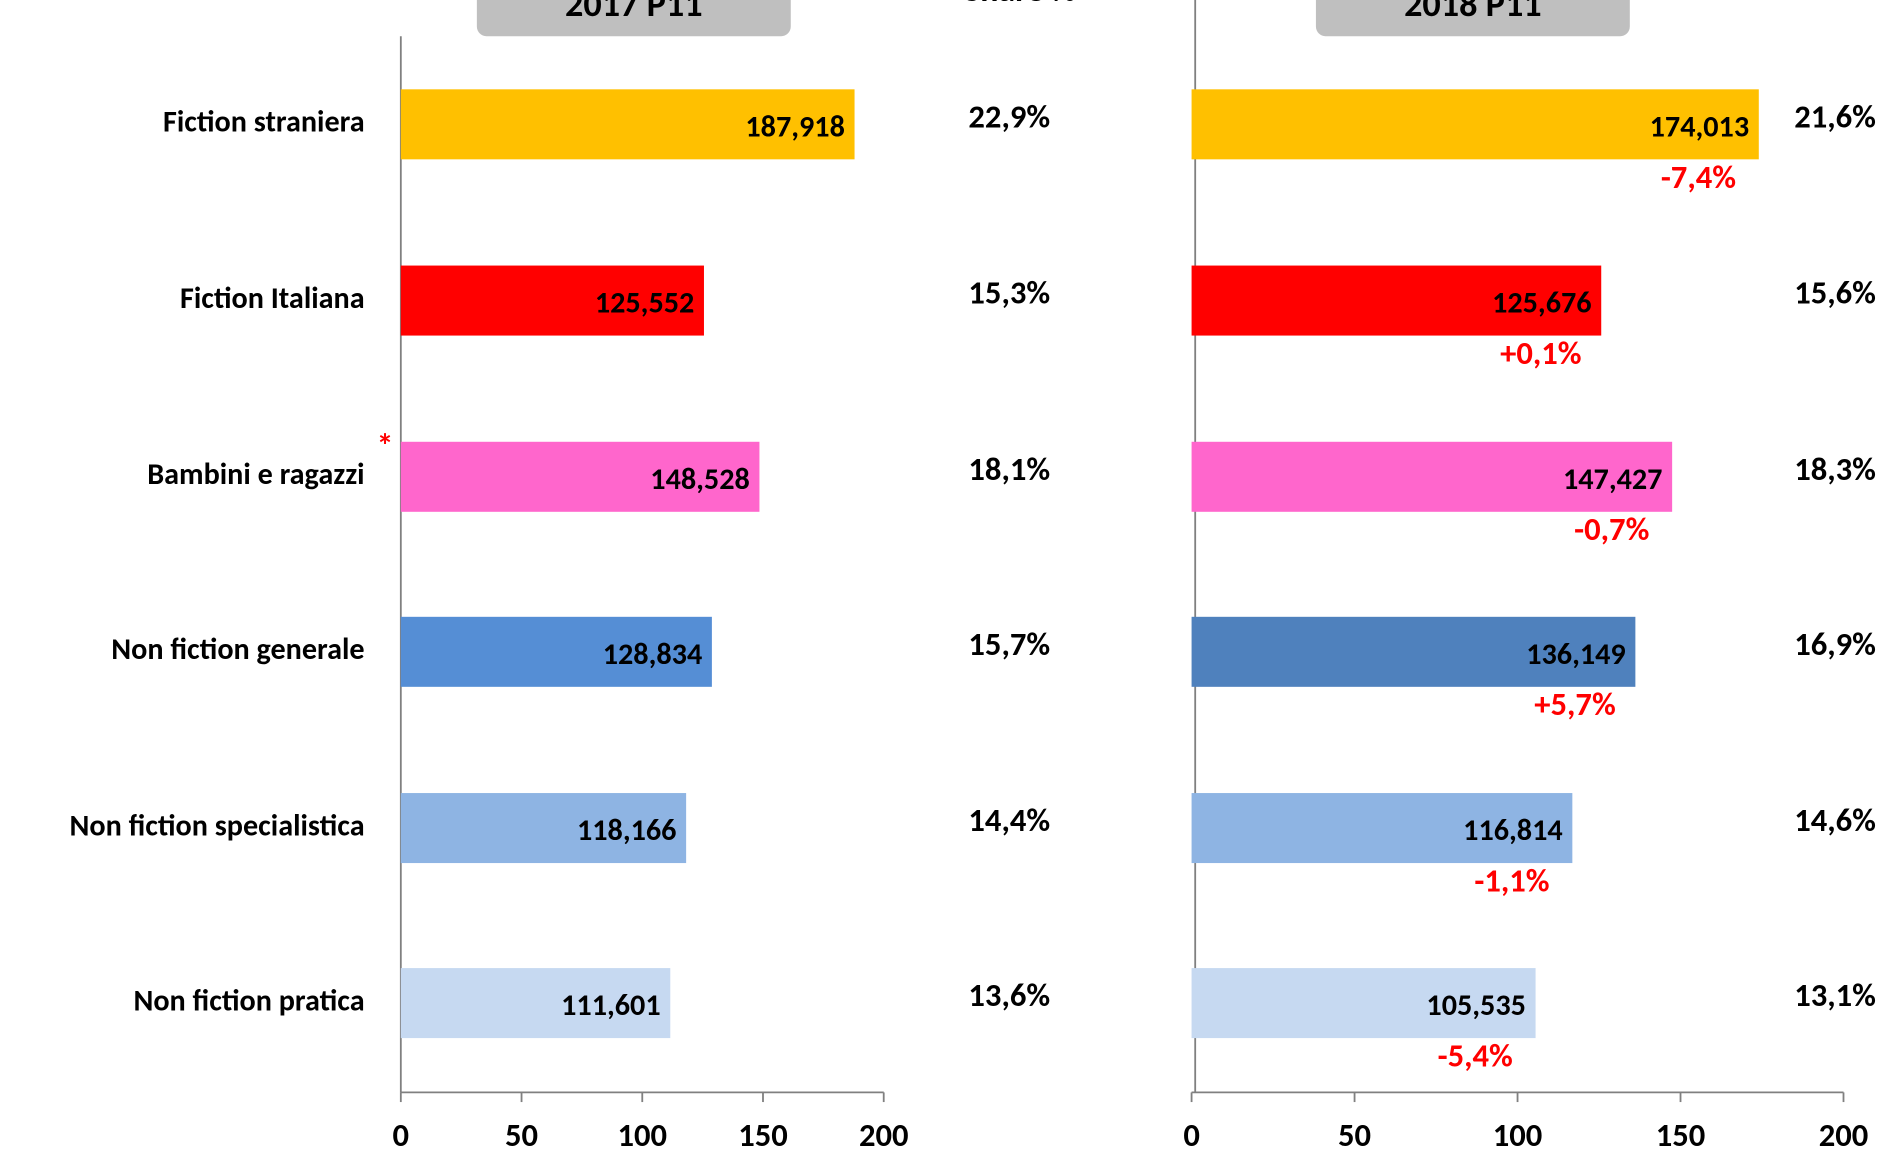  What do you see at coordinates (1574, 704) in the screenshot?
I see `change-label: +5,7%` at bounding box center [1574, 704].